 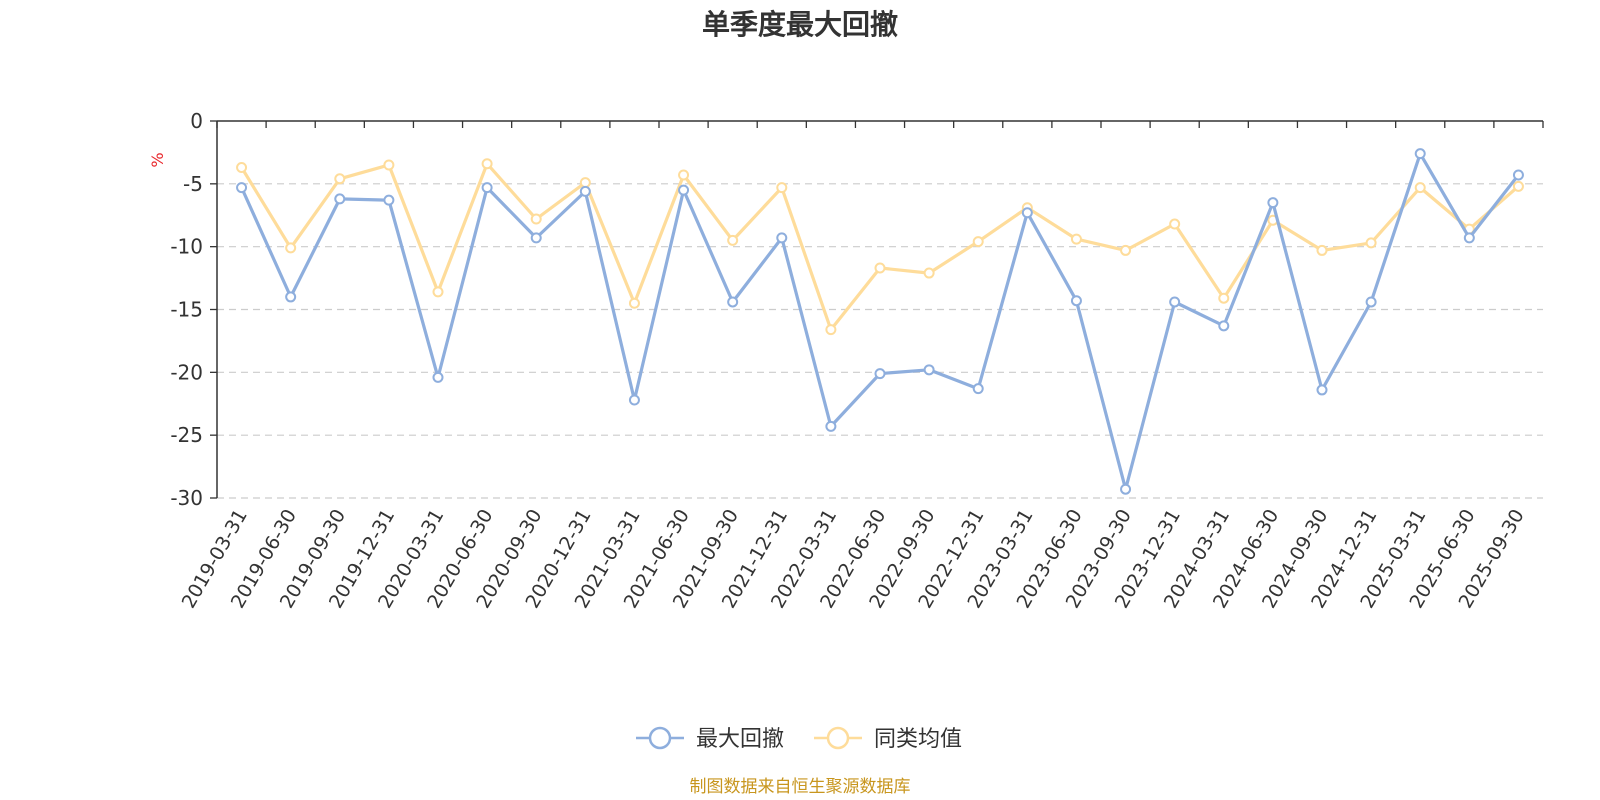 What do you see at coordinates (193, 184) in the screenshot?
I see `y-tick-label: -5` at bounding box center [193, 184].